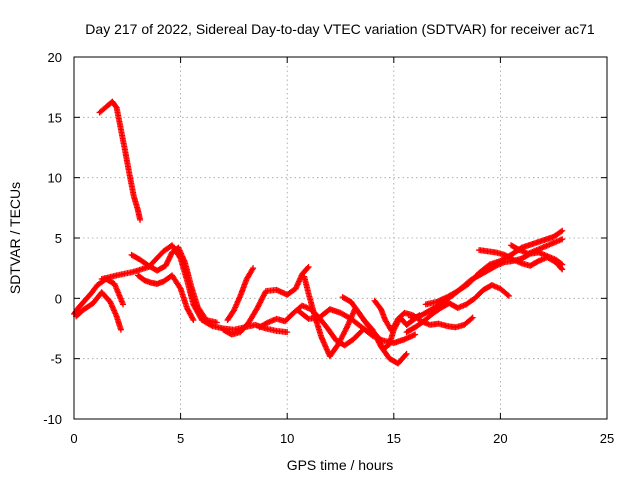 This screenshot has width=640, height=480. I want to click on series-s17, so click(521, 260).